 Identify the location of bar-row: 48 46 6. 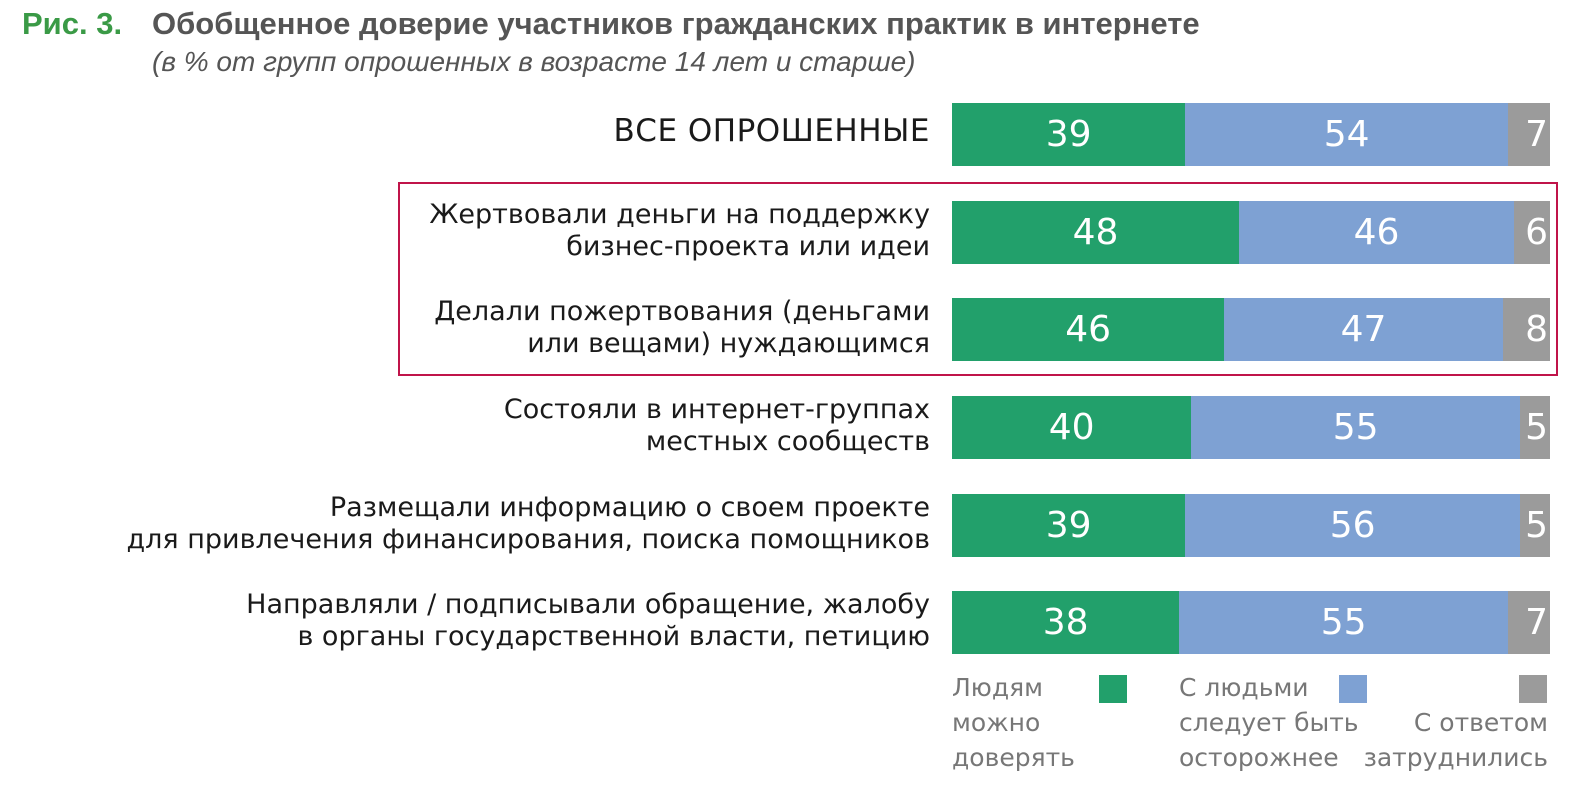
(1251, 232).